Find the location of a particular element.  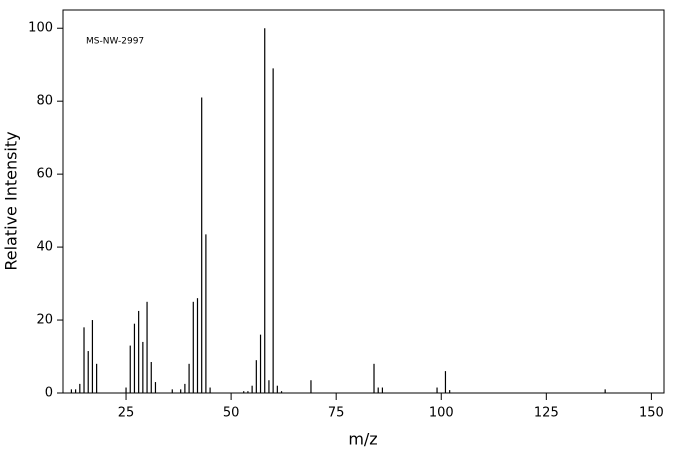

annotation: MS-NW-2997 is located at coordinates (115, 42).